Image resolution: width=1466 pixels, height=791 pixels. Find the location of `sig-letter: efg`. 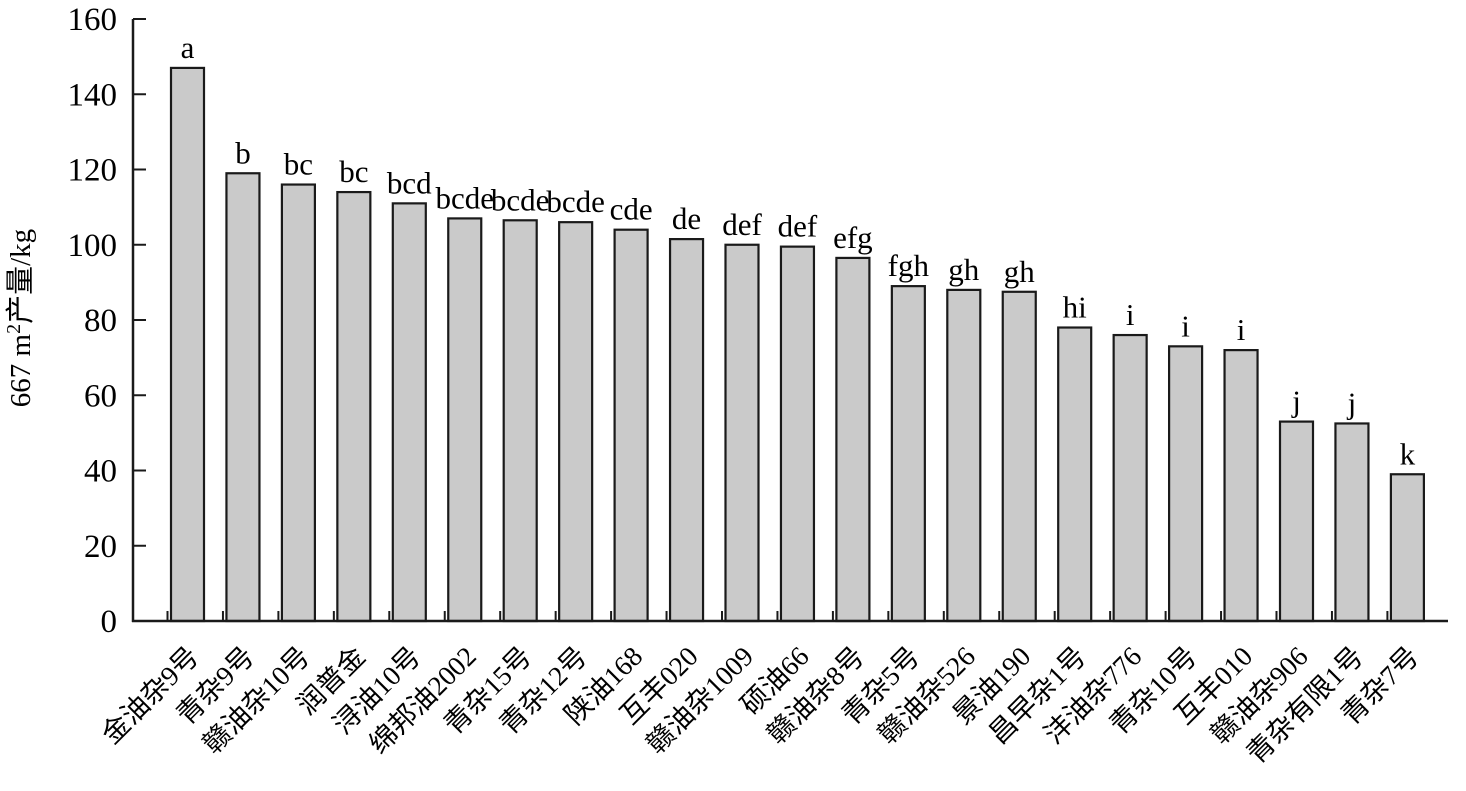

sig-letter: efg is located at coordinates (853, 237).